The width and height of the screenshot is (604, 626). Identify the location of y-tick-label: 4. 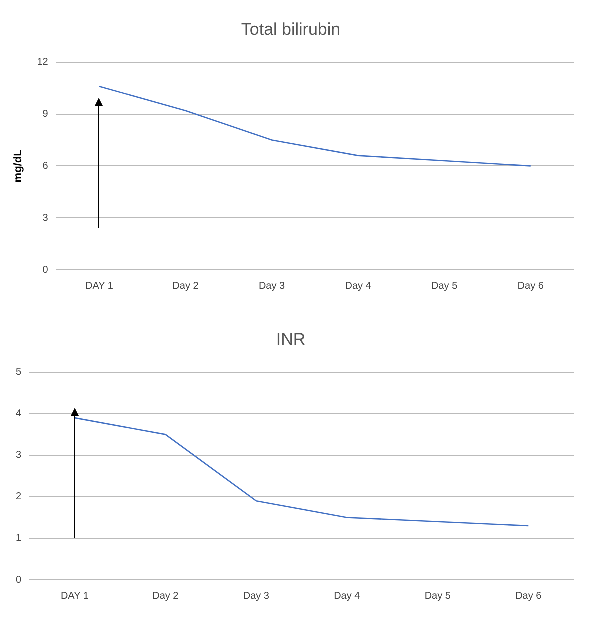
(19, 414).